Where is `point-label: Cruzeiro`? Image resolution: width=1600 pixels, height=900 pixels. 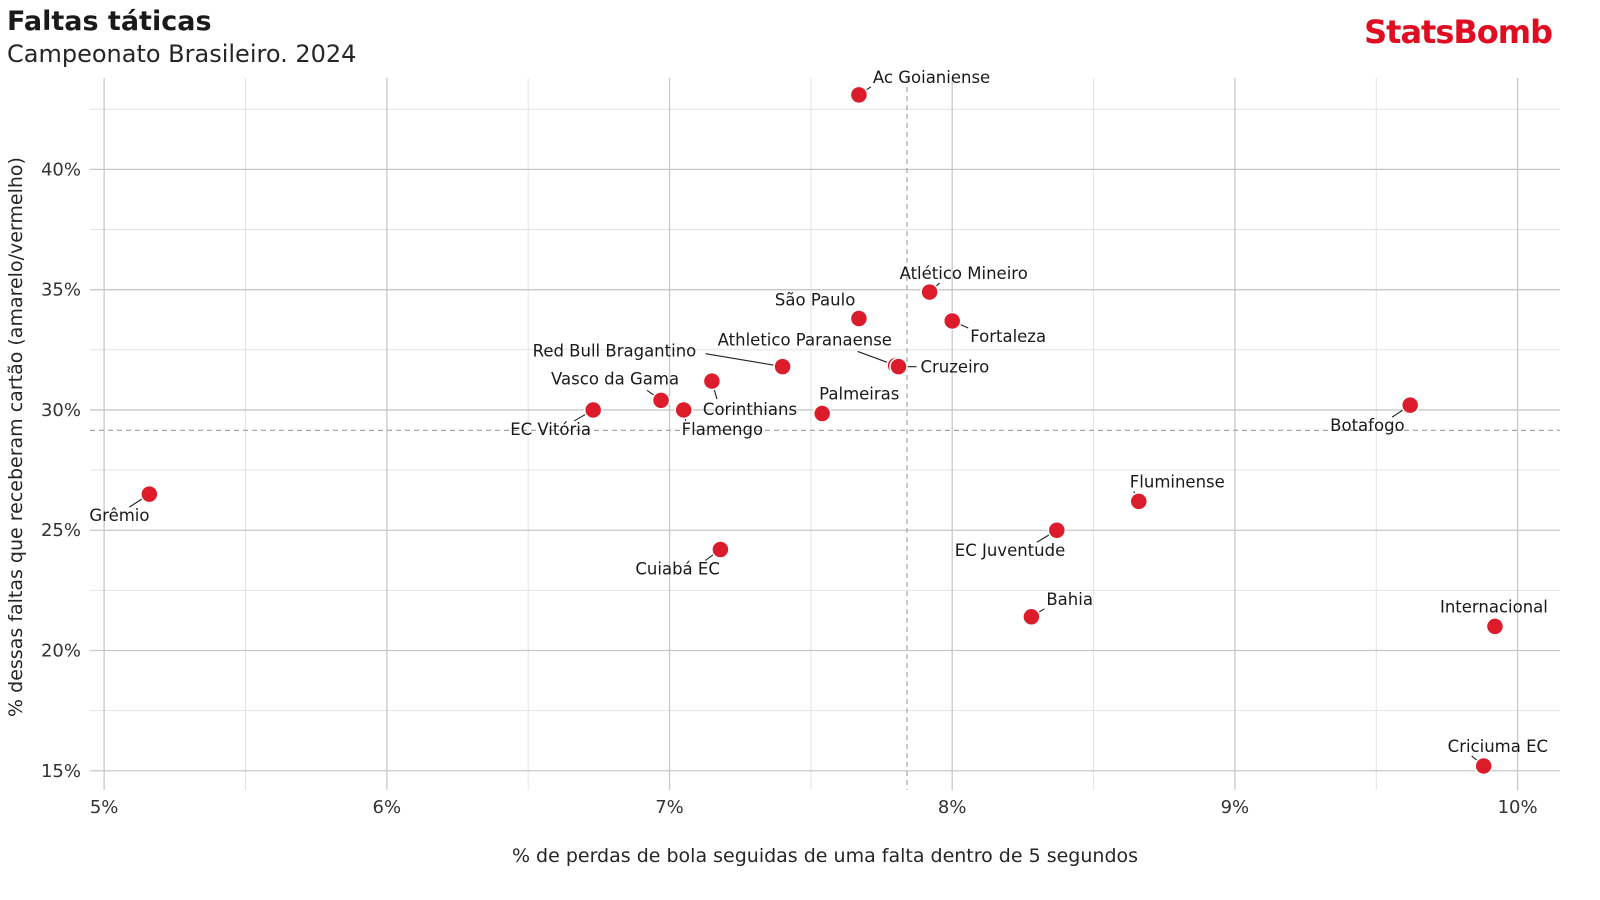
point-label: Cruzeiro is located at coordinates (955, 367).